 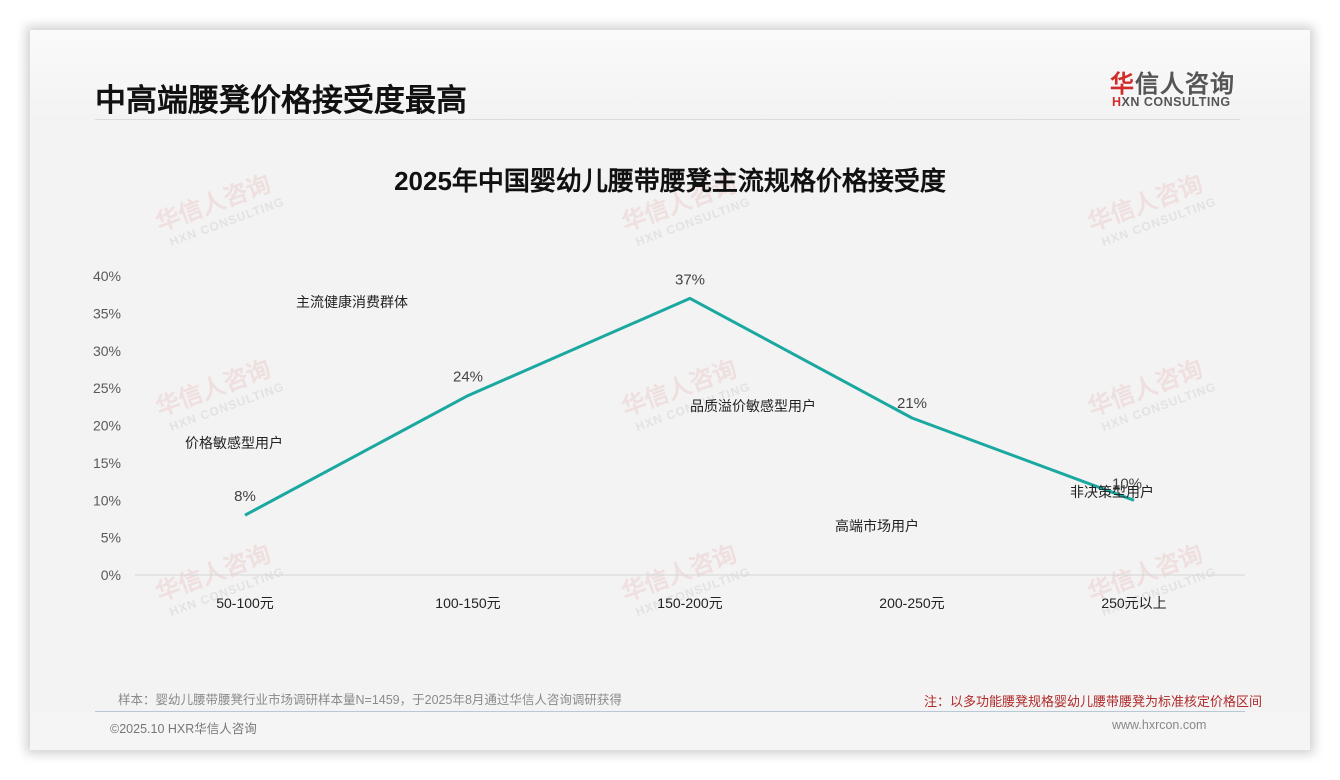 I want to click on footer-divider, so click(x=670, y=711).